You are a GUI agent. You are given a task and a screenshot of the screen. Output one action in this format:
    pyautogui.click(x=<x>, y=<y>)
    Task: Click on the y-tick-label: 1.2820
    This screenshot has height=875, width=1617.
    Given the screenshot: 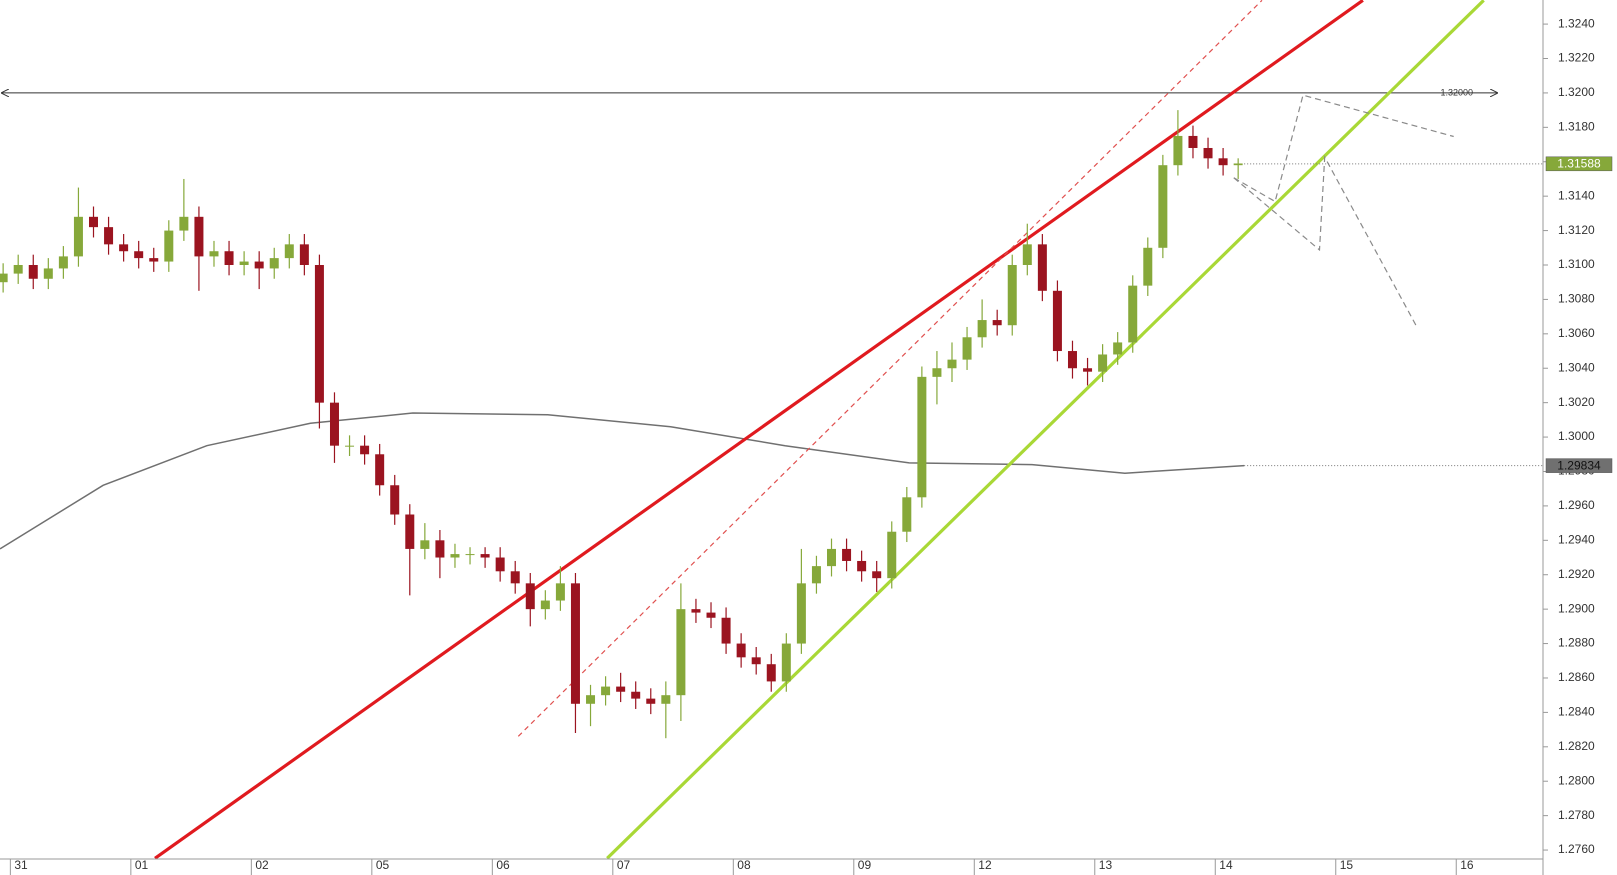 What is the action you would take?
    pyautogui.click(x=1576, y=746)
    